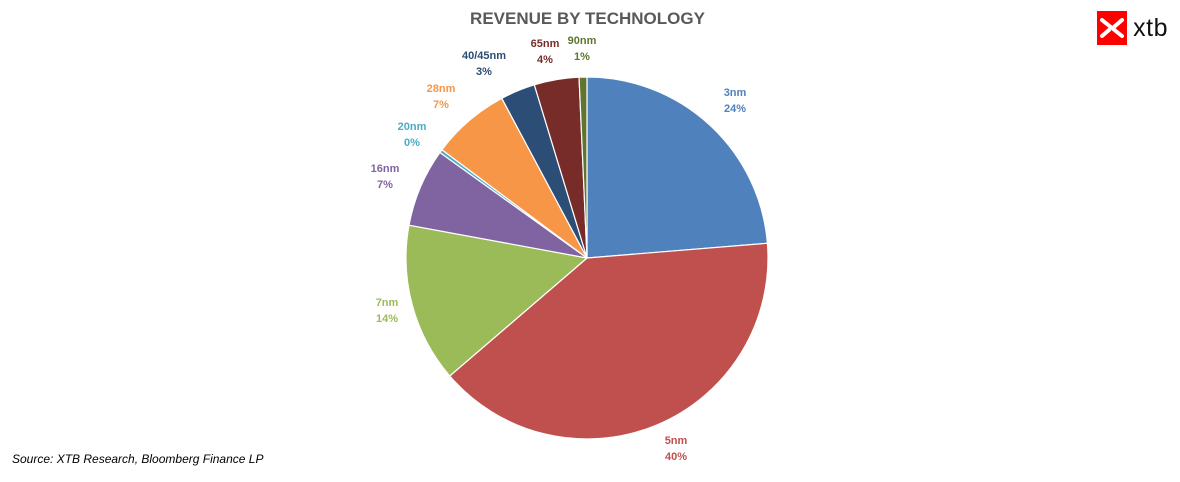 This screenshot has width=1180, height=482. What do you see at coordinates (1150, 27) in the screenshot?
I see `xtb-logo-text: xtb` at bounding box center [1150, 27].